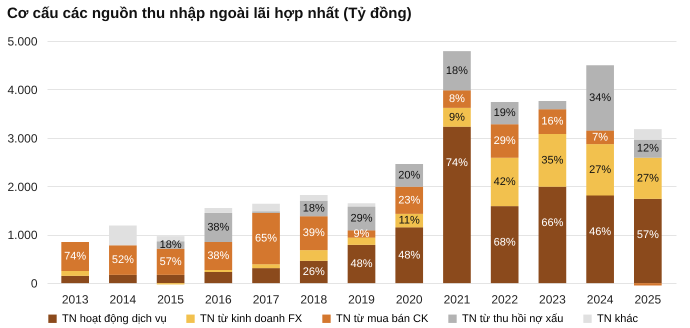 The height and width of the screenshot is (328, 690). Describe the element at coordinates (505, 113) in the screenshot. I see `annotation: 19%` at that location.